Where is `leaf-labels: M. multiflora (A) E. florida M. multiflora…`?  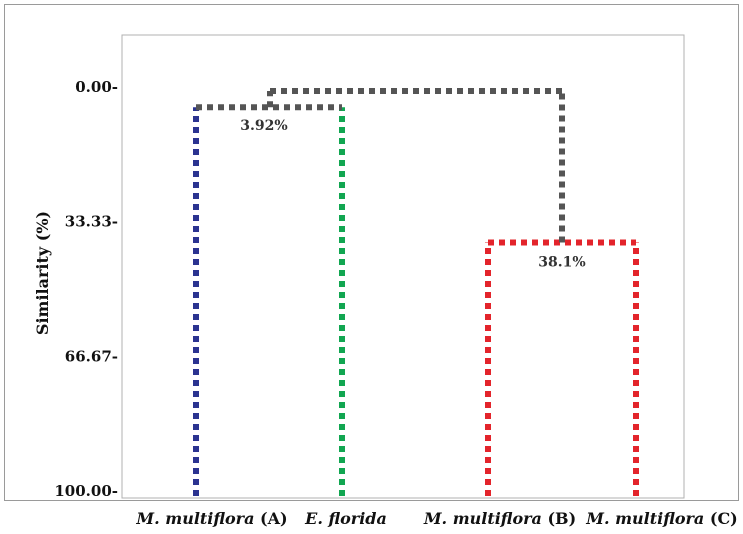
leaf-labels: M. multiflora (A) E. florida M. multiflora… is located at coordinates (436, 518).